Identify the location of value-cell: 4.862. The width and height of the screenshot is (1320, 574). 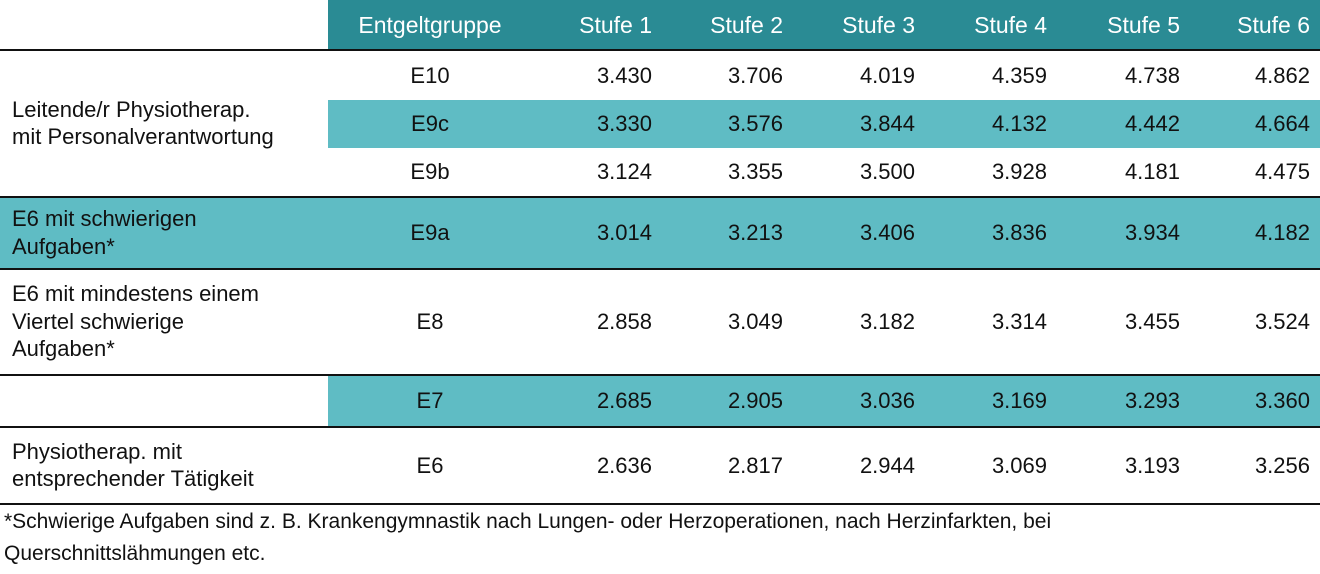
(1282, 75).